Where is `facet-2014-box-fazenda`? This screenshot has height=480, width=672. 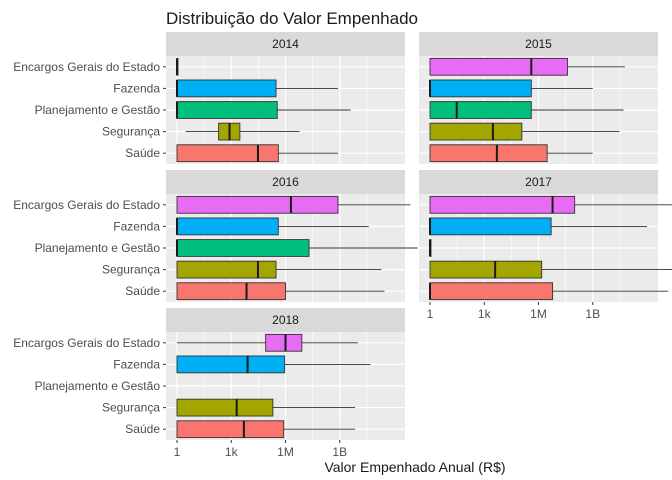 facet-2014-box-fazenda is located at coordinates (226, 88).